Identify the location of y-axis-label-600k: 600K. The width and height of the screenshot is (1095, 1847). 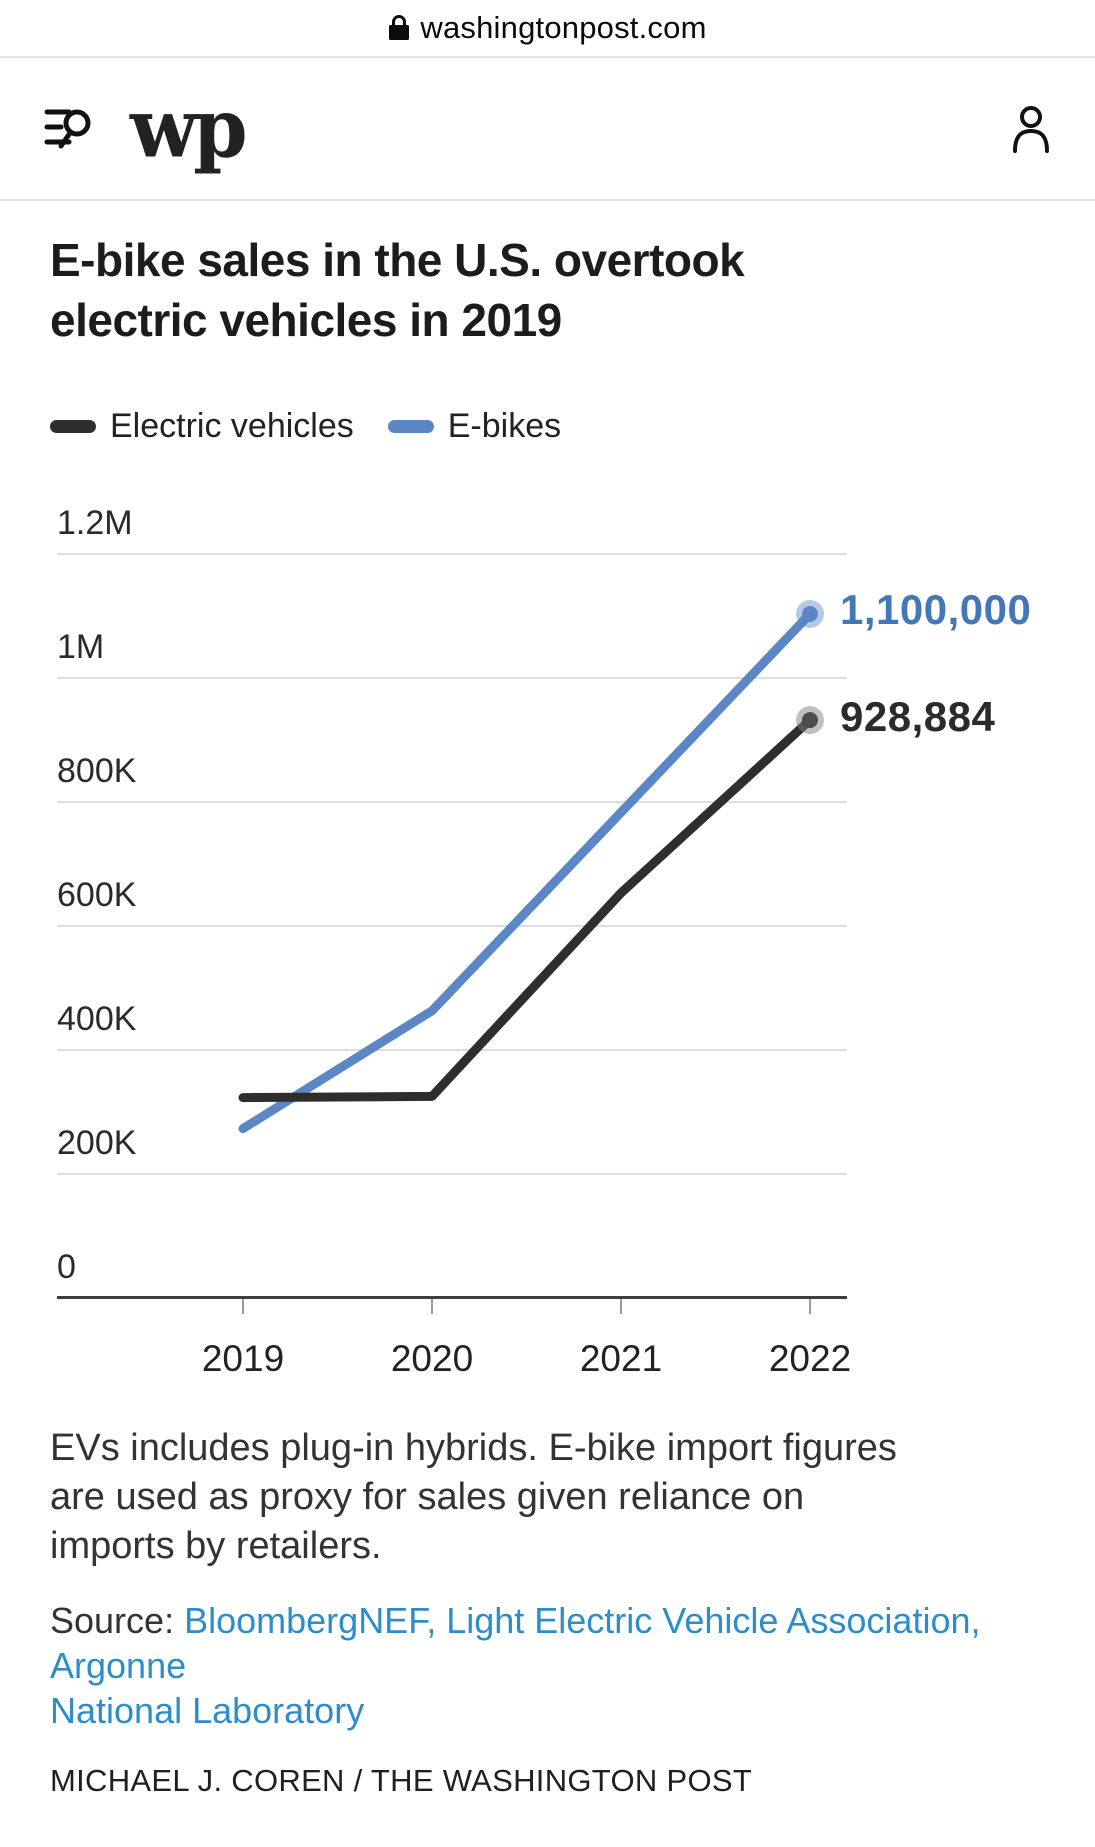
(97, 894).